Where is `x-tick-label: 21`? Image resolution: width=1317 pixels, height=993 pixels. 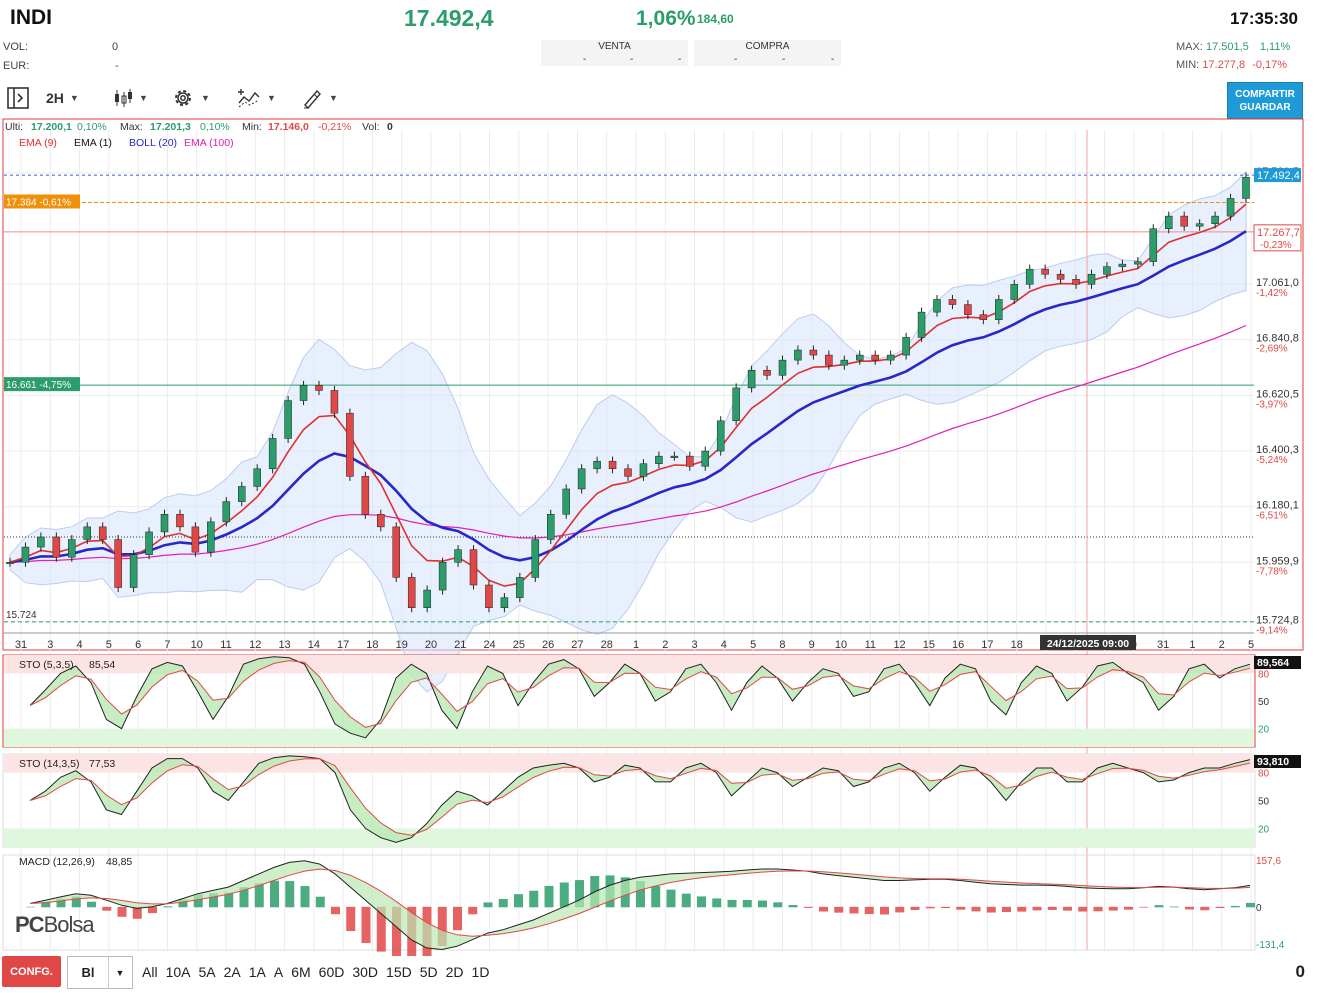 x-tick-label: 21 is located at coordinates (460, 645).